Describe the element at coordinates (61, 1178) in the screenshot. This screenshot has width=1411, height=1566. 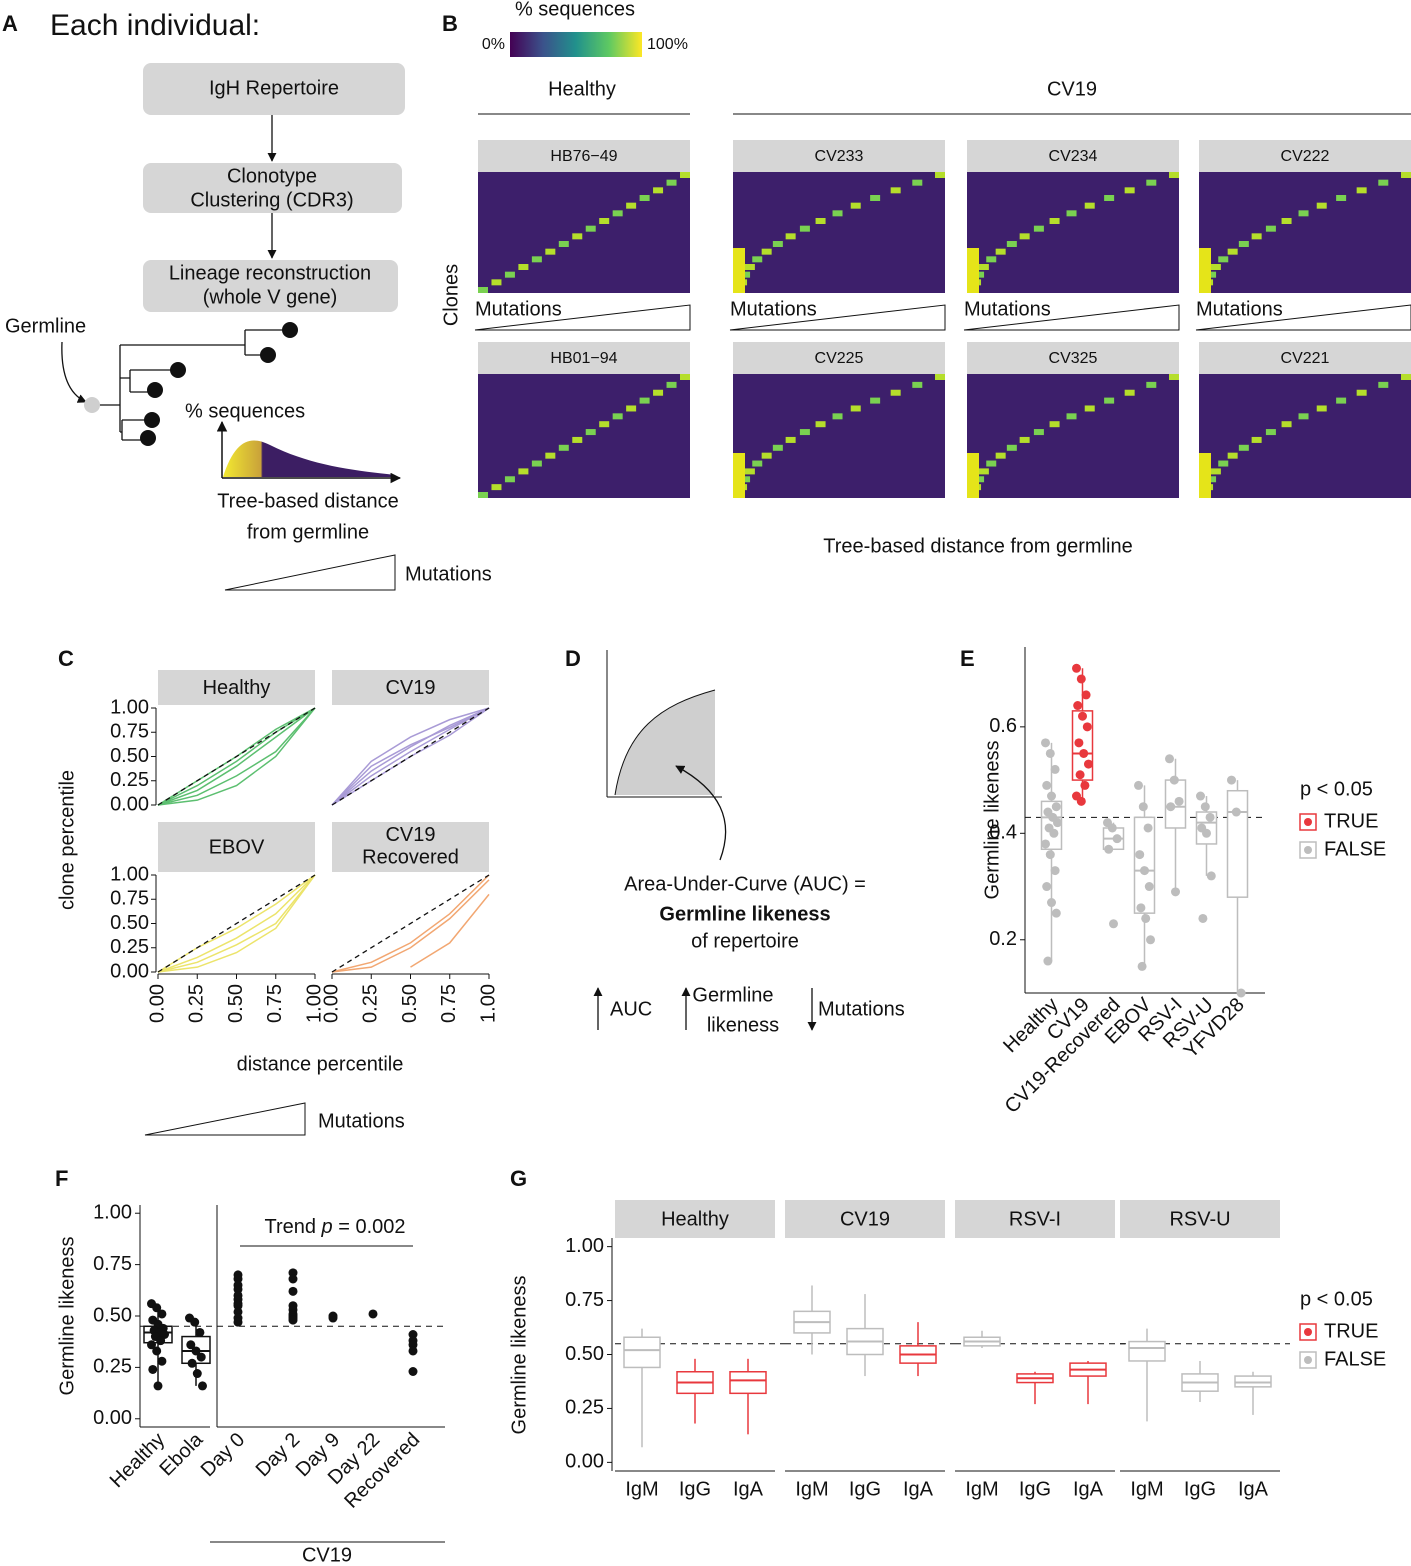
I see `panel-label: F` at that location.